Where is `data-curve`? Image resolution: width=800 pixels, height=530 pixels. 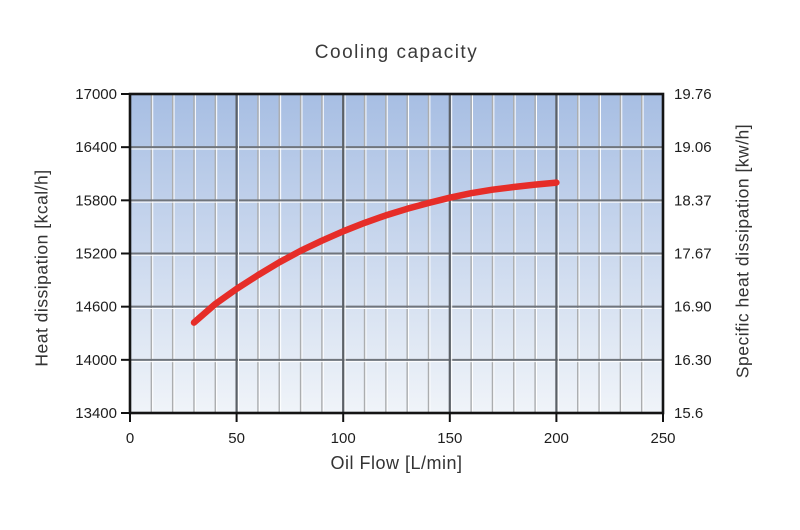
data-curve is located at coordinates (375, 252).